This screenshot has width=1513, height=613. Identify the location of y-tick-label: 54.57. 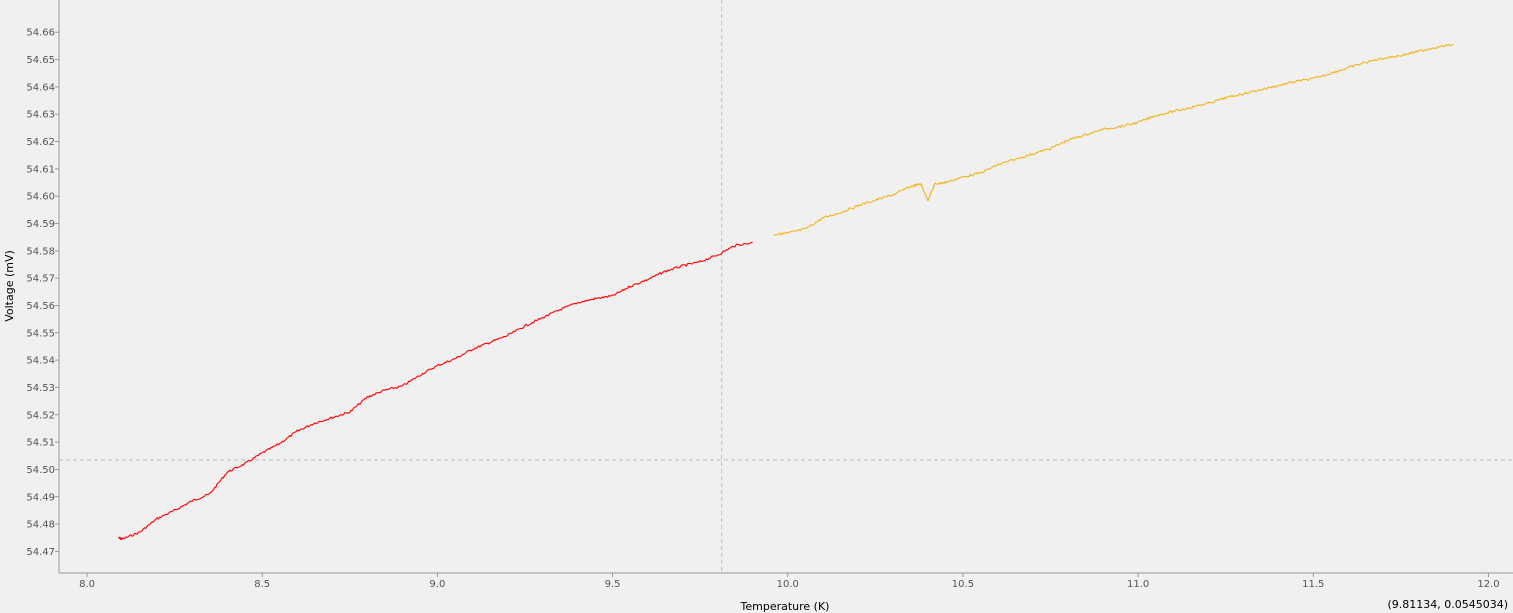
(40, 279).